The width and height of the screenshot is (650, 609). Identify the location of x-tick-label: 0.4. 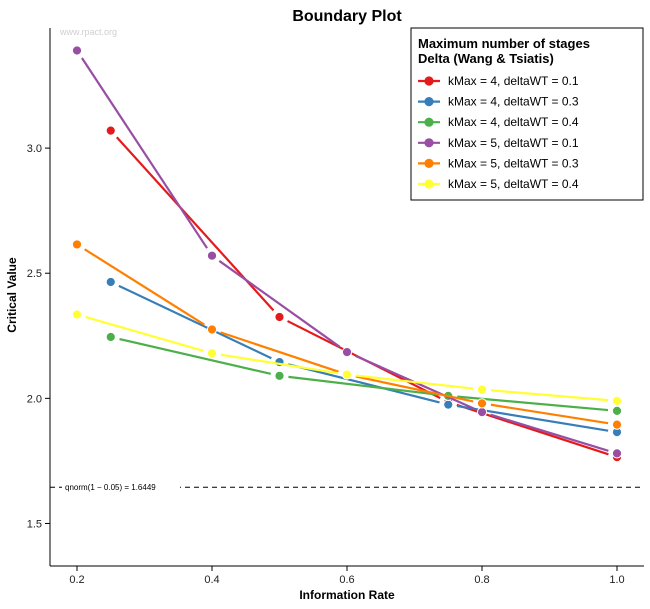
(211, 580).